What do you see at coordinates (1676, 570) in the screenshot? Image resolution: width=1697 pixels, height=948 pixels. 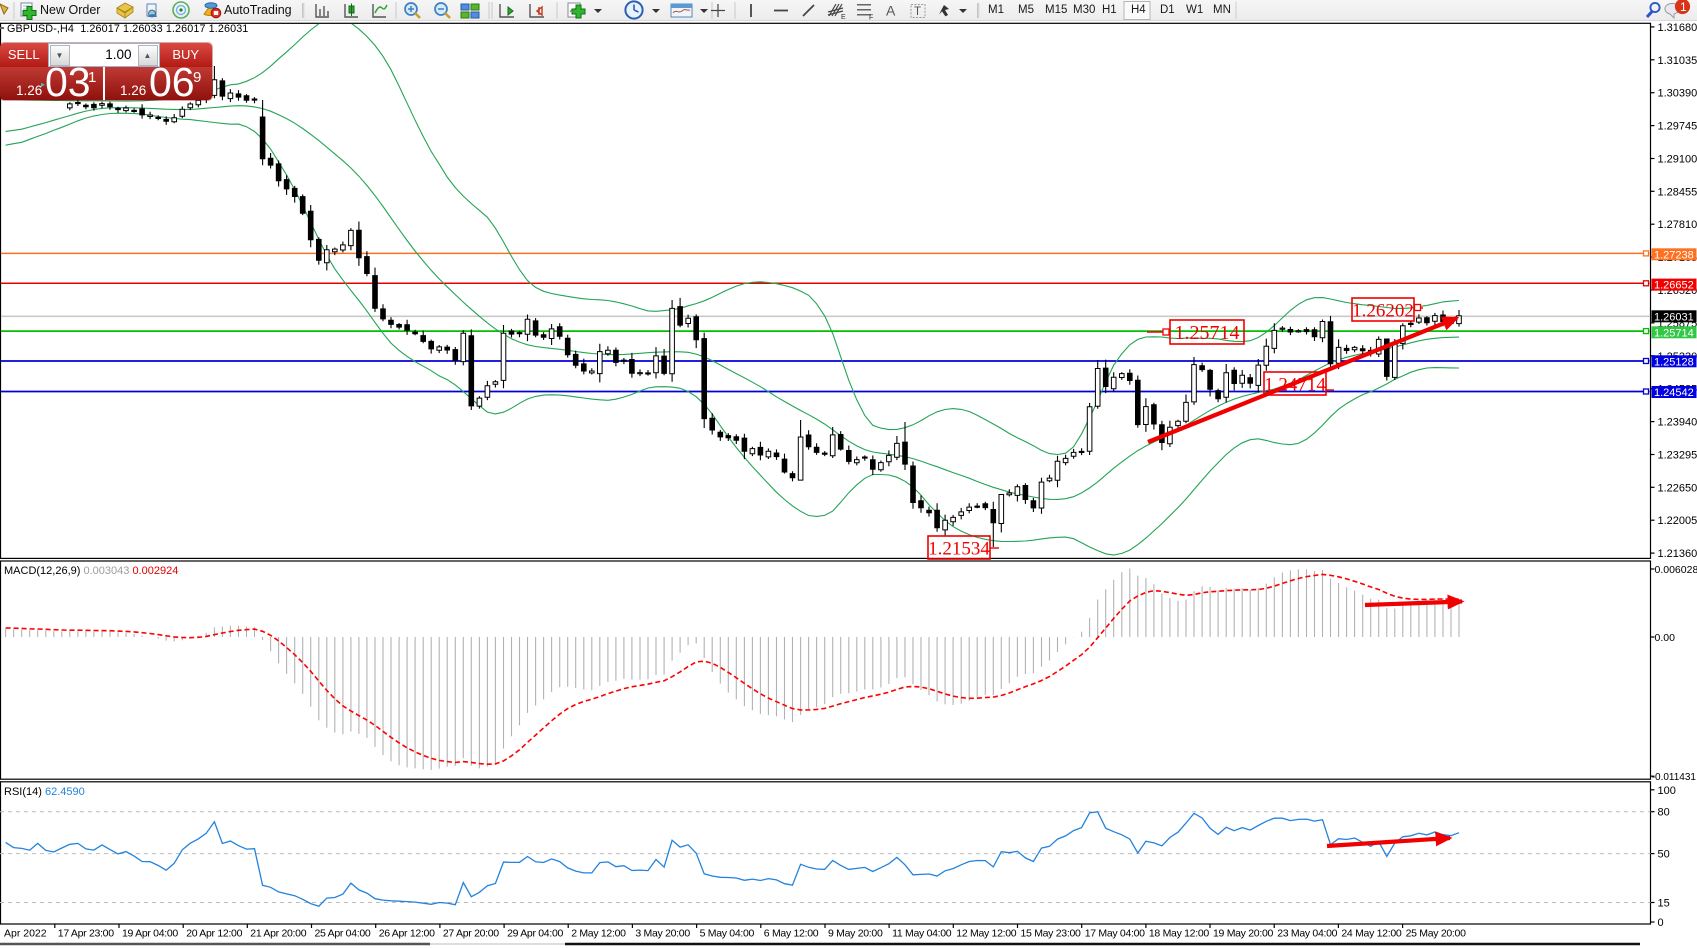 I see `svg-text: 0.006028` at bounding box center [1676, 570].